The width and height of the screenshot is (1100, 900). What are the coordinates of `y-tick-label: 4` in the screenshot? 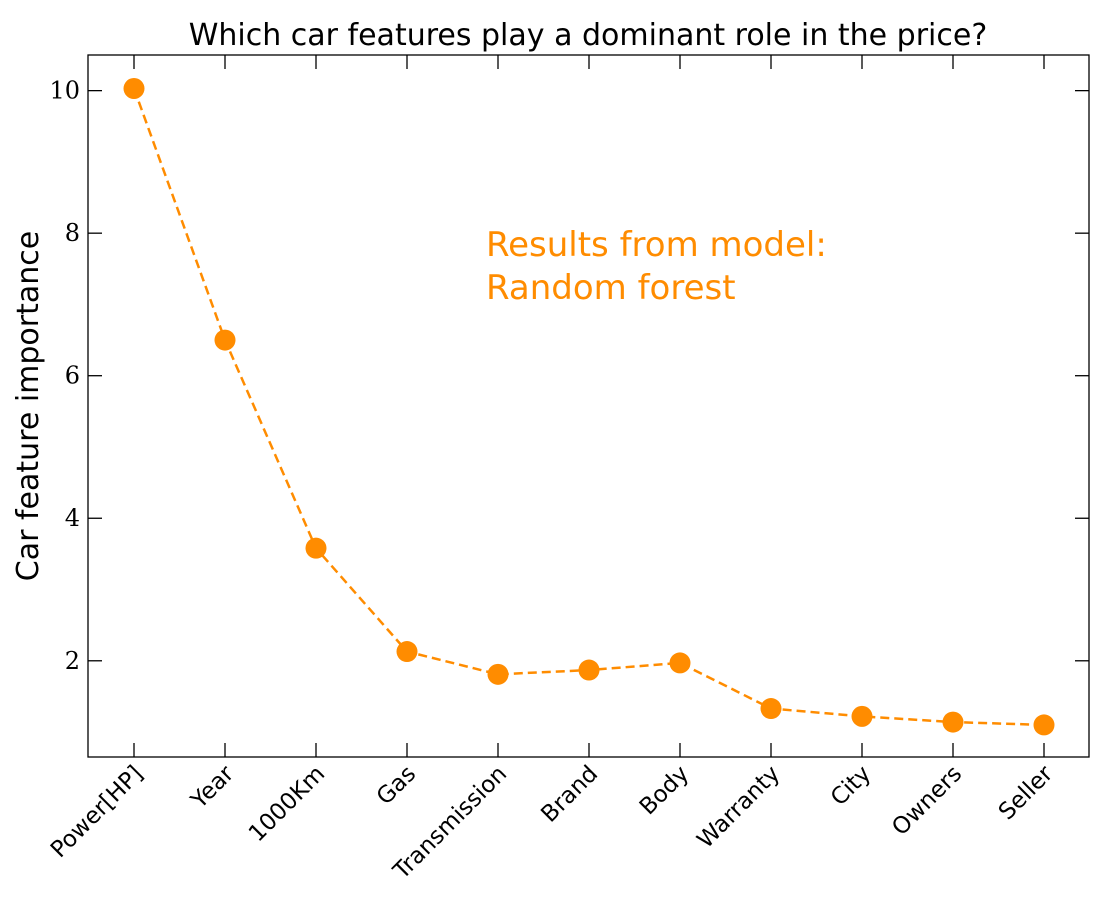 It's located at (72, 518).